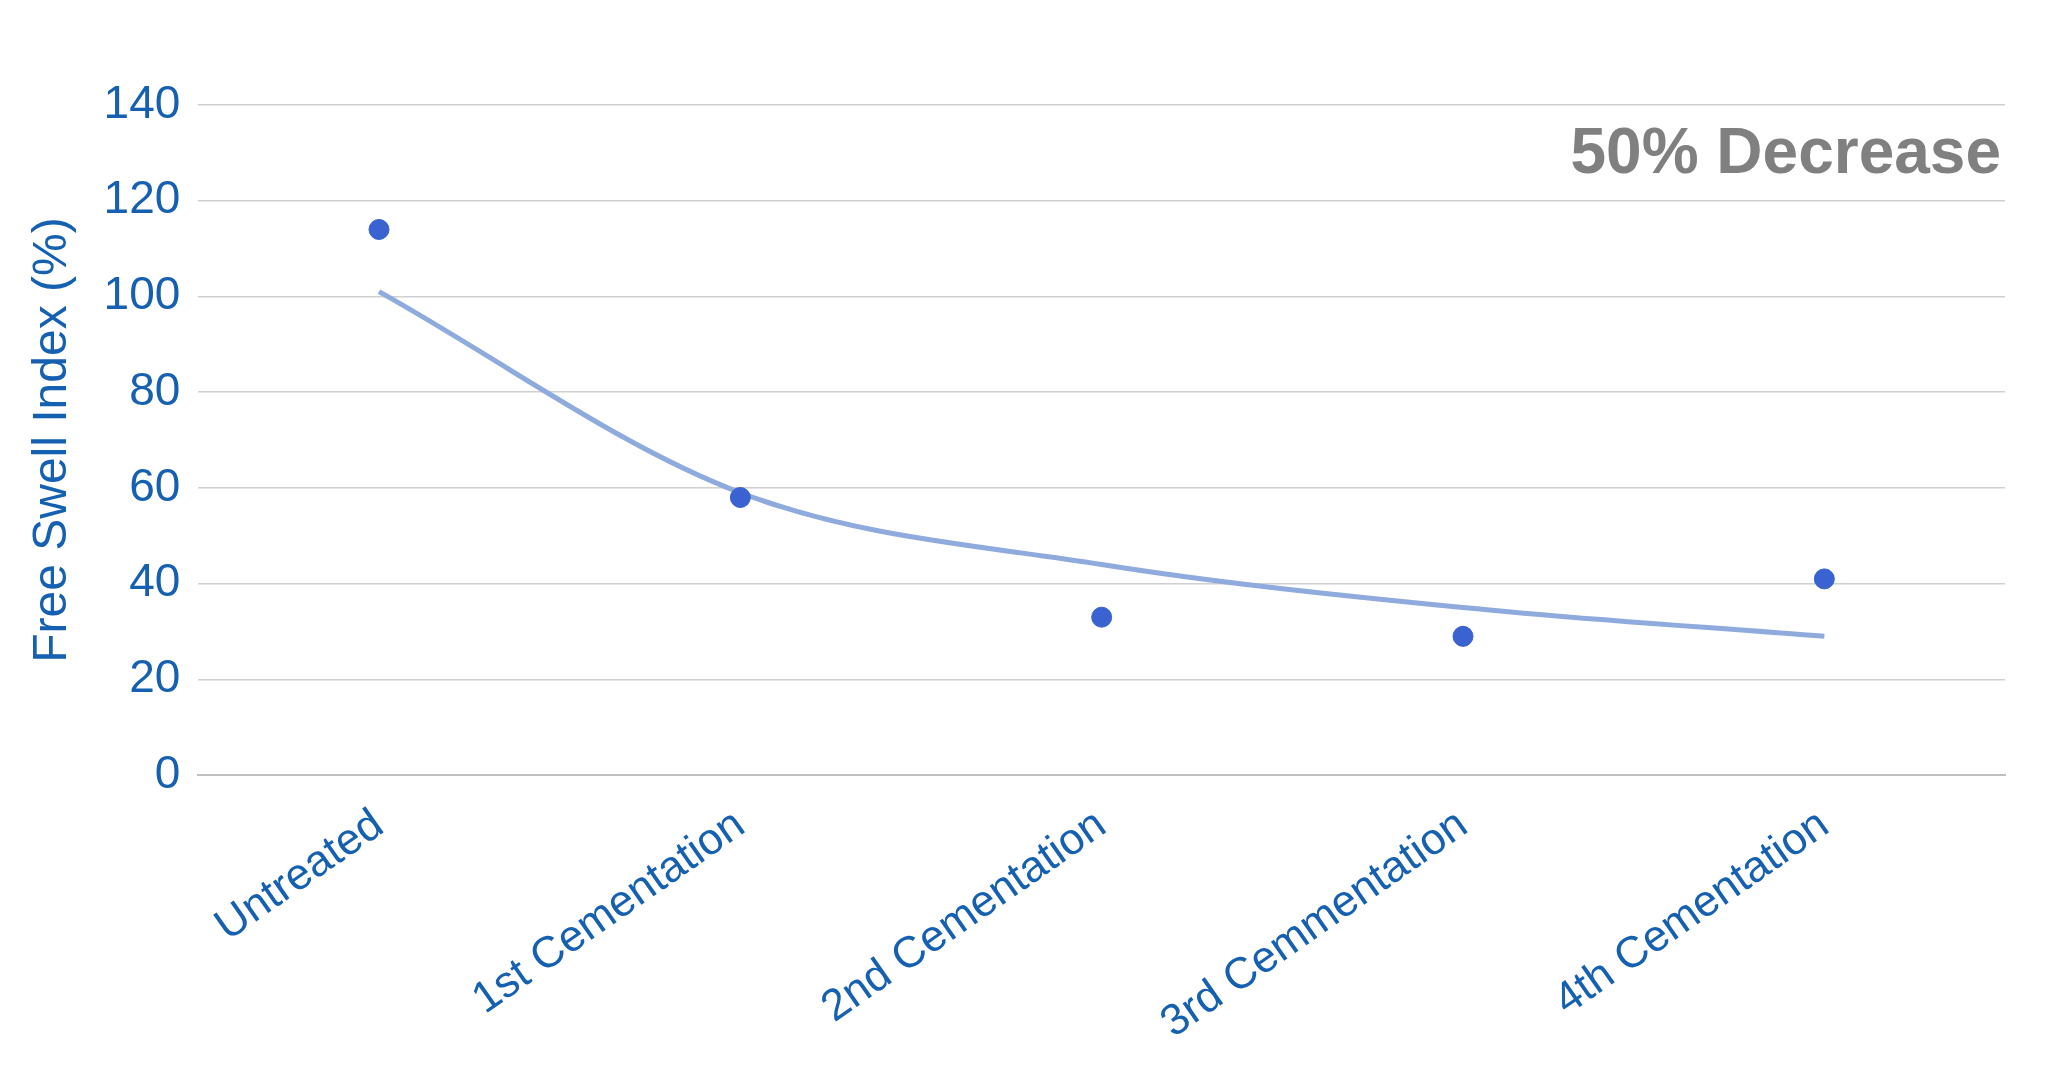 The width and height of the screenshot is (2065, 1066). Describe the element at coordinates (142, 293) in the screenshot. I see `y-tick-label: 100` at that location.